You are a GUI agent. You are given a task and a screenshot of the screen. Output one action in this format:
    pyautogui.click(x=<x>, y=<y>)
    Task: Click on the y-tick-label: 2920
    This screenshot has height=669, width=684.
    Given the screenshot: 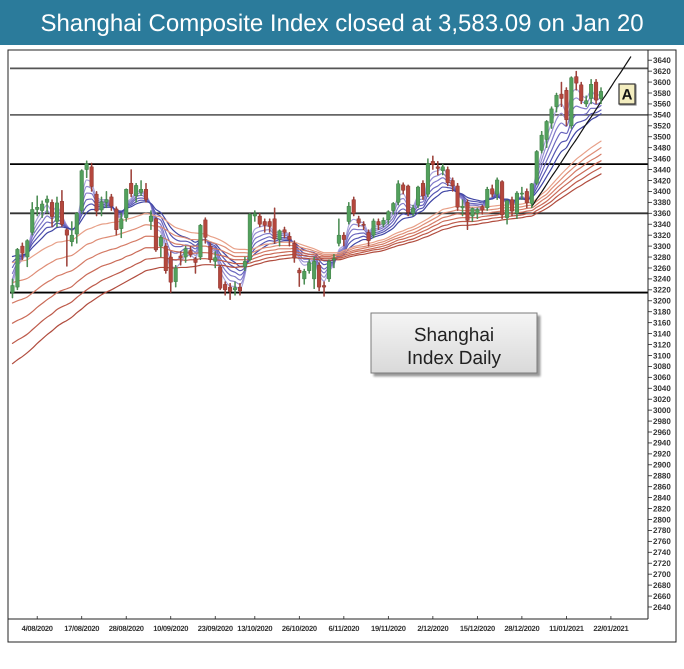 What is the action you would take?
    pyautogui.click(x=662, y=454)
    